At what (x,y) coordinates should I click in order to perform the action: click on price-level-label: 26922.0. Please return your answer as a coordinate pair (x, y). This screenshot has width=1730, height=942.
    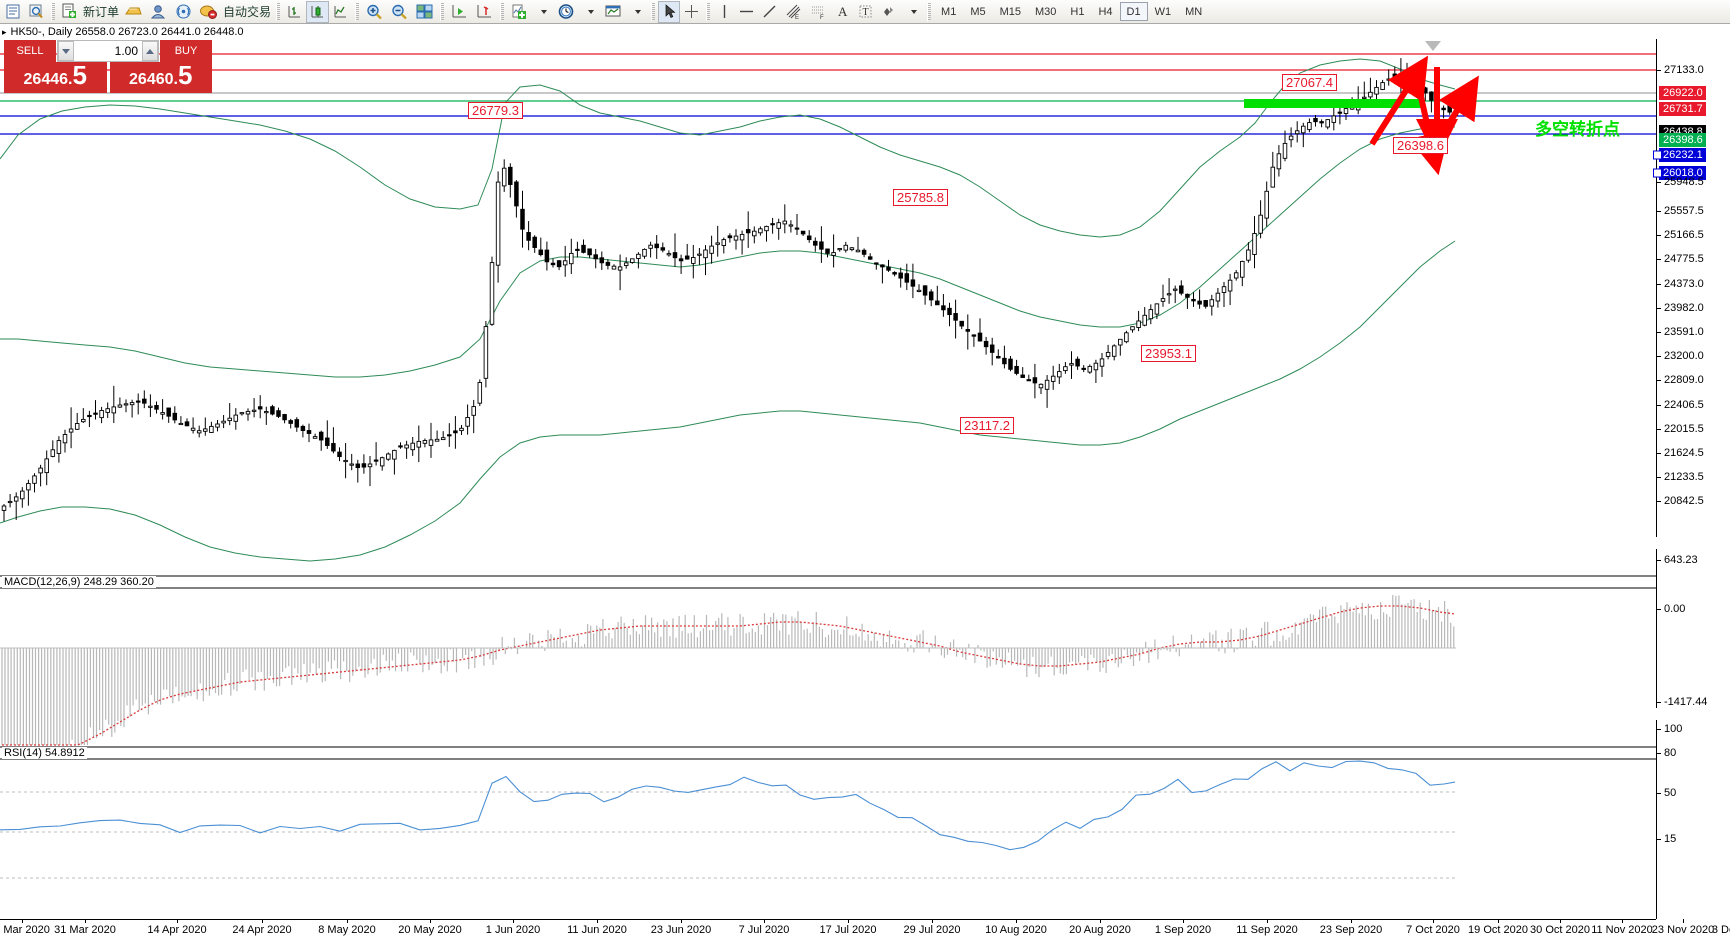
    Looking at the image, I should click on (1682, 93).